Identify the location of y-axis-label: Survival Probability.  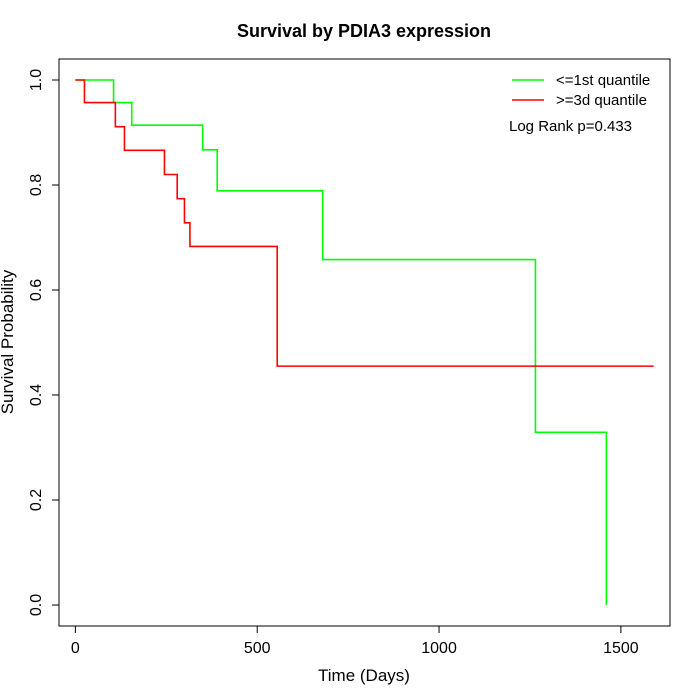
(8, 341).